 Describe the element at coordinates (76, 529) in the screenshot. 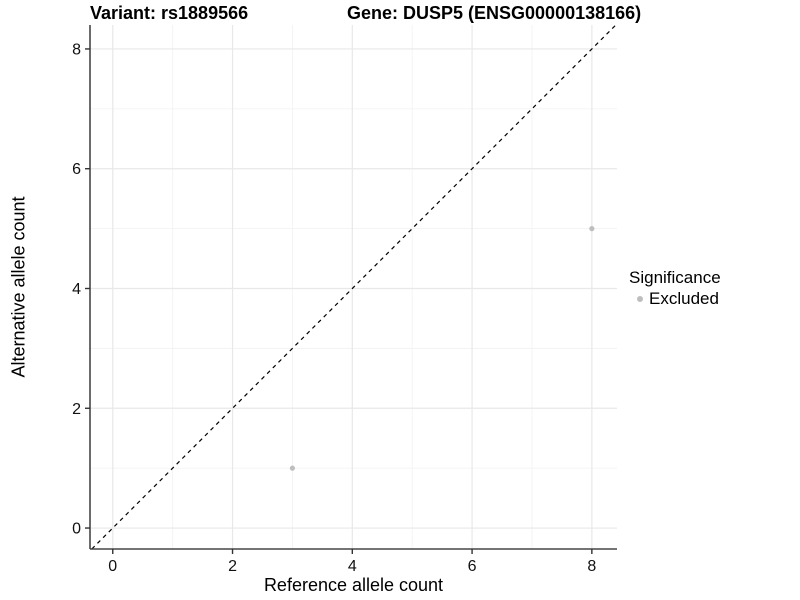

I see `y-tick-label: 0` at that location.